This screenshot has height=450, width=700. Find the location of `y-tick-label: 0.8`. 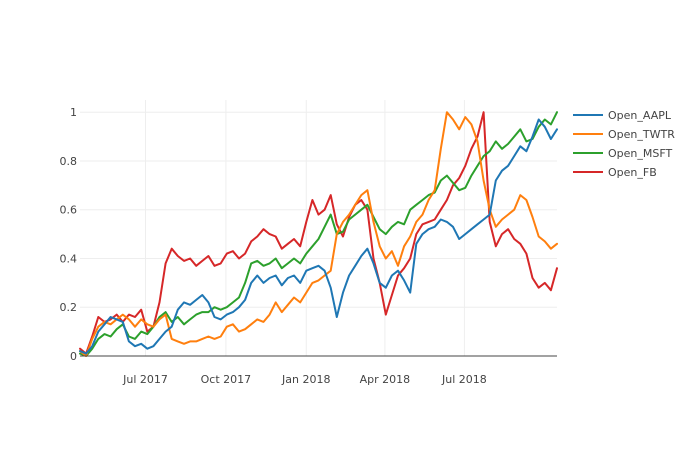

y-tick-label: 0.8 is located at coordinates (69, 161).